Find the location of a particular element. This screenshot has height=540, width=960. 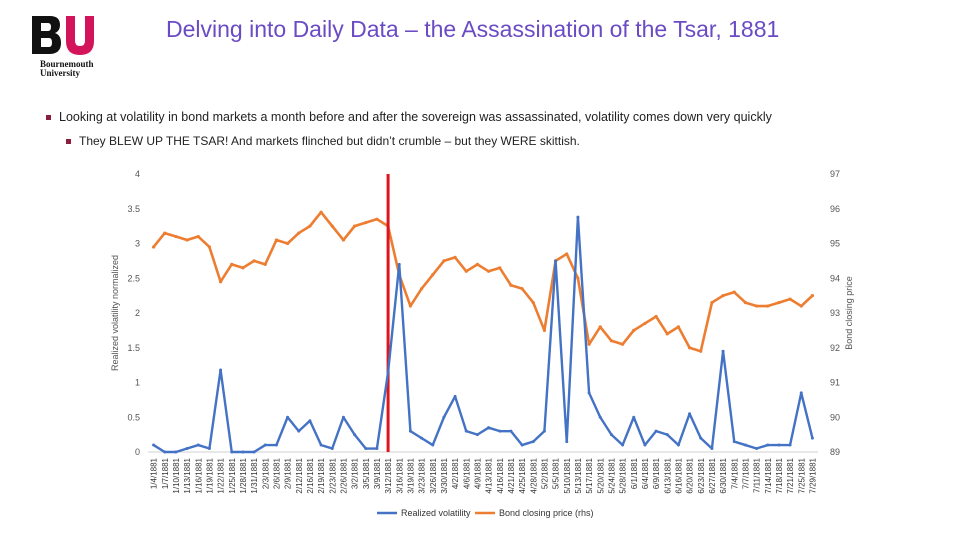

x-tick-label: 6/9/1881 is located at coordinates (656, 473).